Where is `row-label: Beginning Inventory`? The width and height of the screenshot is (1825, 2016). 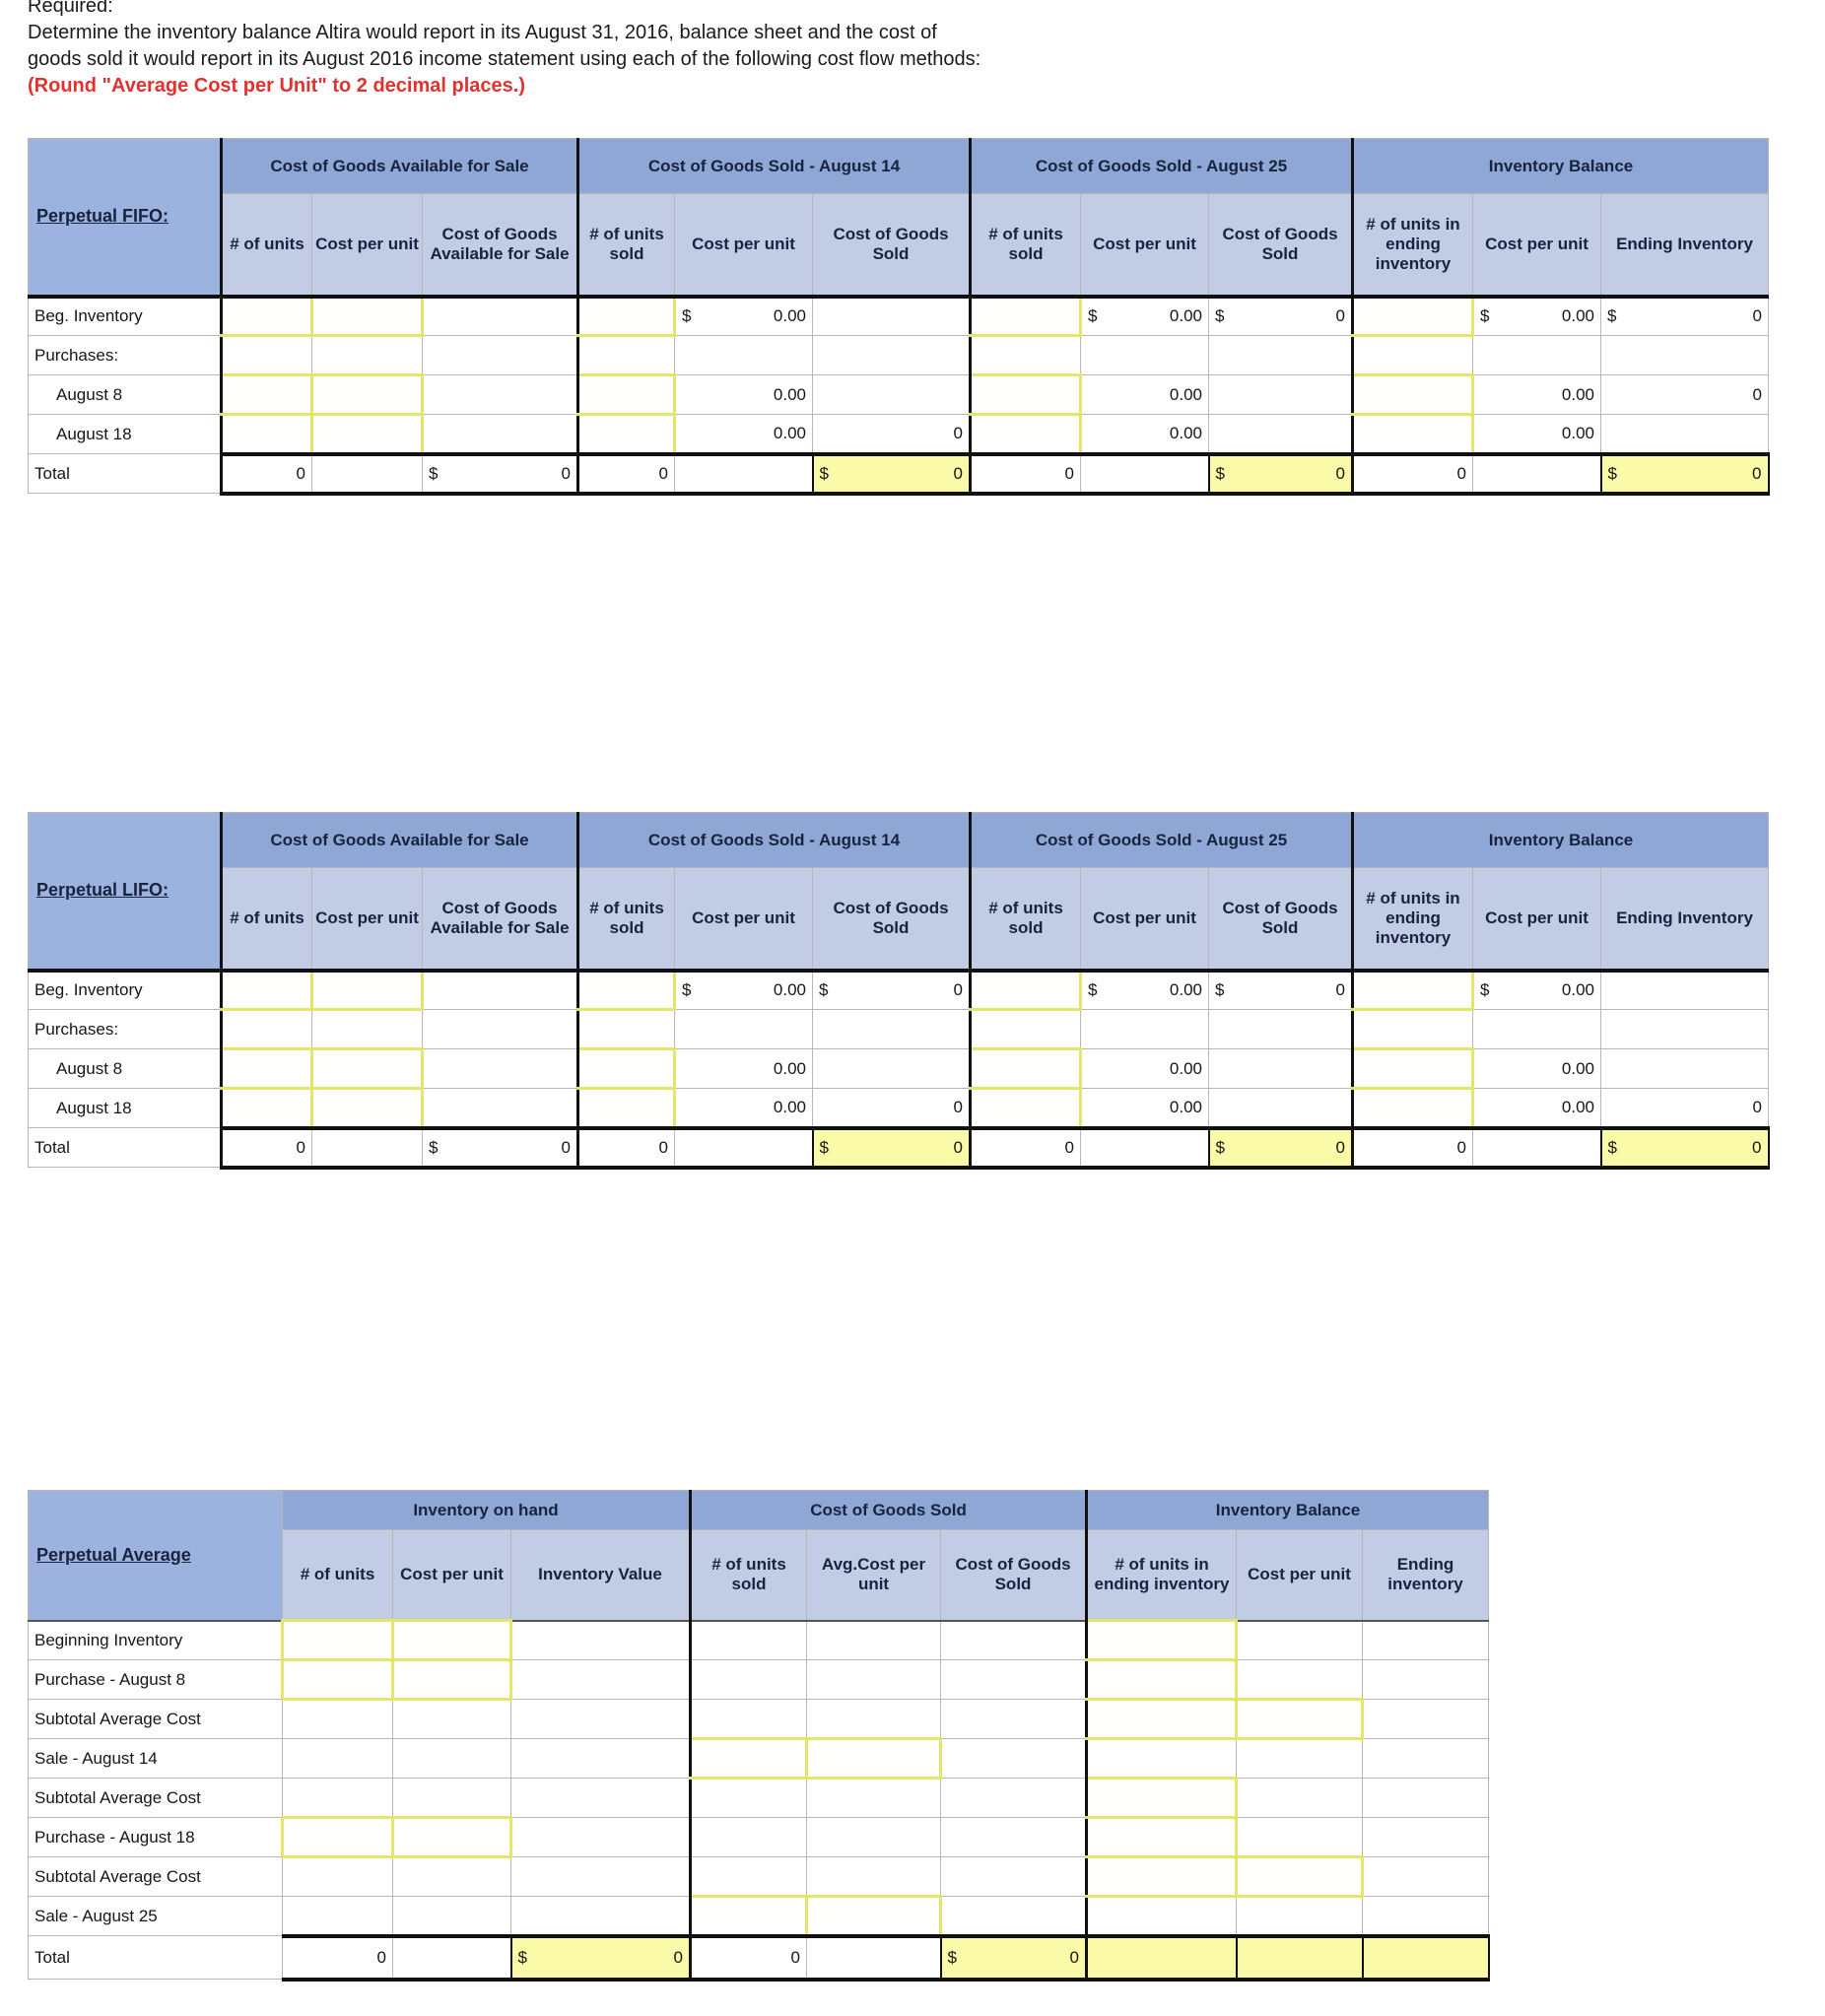 row-label: Beginning Inventory is located at coordinates (155, 1640).